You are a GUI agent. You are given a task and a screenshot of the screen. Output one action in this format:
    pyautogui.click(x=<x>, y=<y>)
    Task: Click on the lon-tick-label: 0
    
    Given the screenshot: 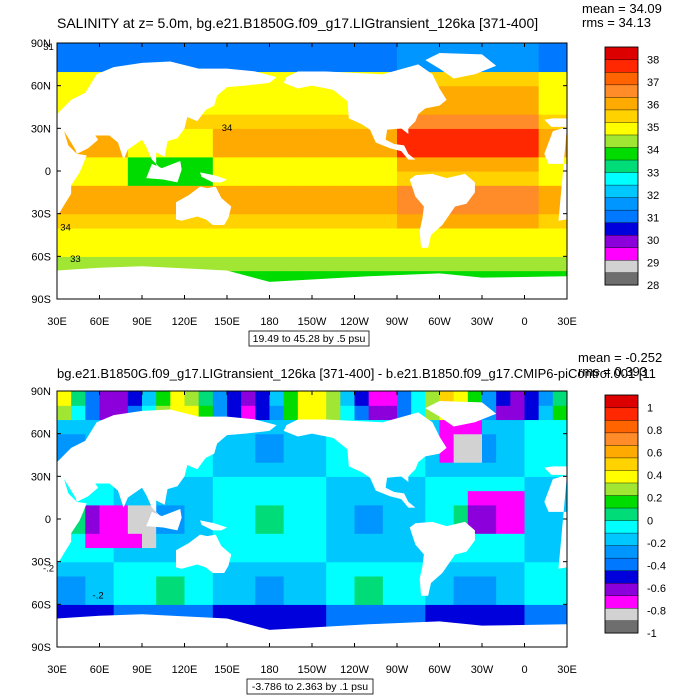 What is the action you would take?
    pyautogui.click(x=524, y=322)
    